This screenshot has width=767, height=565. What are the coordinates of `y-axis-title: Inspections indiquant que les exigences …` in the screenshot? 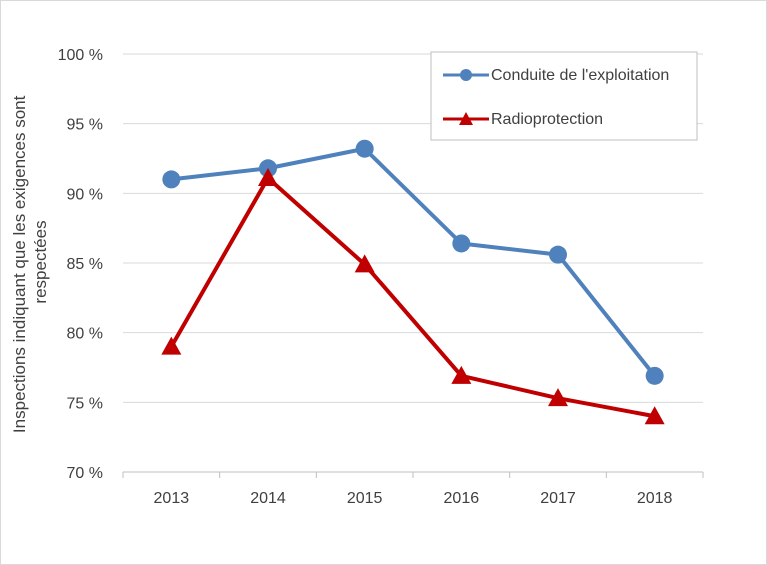 It's located at (30, 262).